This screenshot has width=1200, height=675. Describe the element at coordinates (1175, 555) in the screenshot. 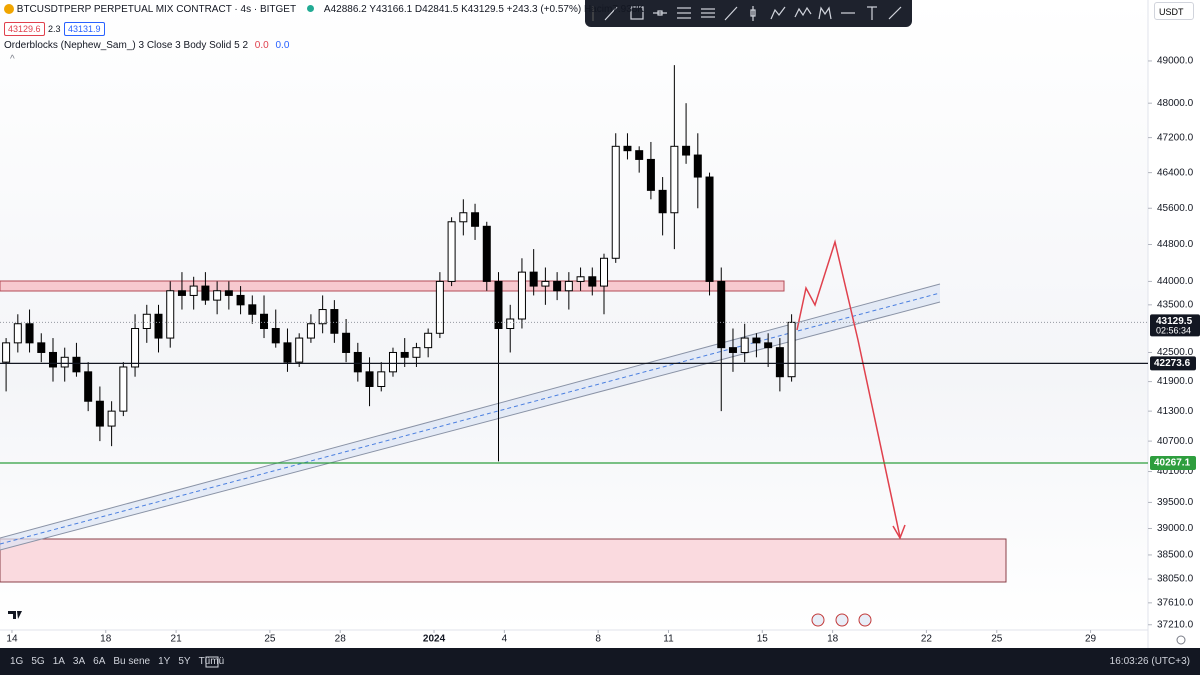

I see `y-tick-label: 38500.0` at that location.